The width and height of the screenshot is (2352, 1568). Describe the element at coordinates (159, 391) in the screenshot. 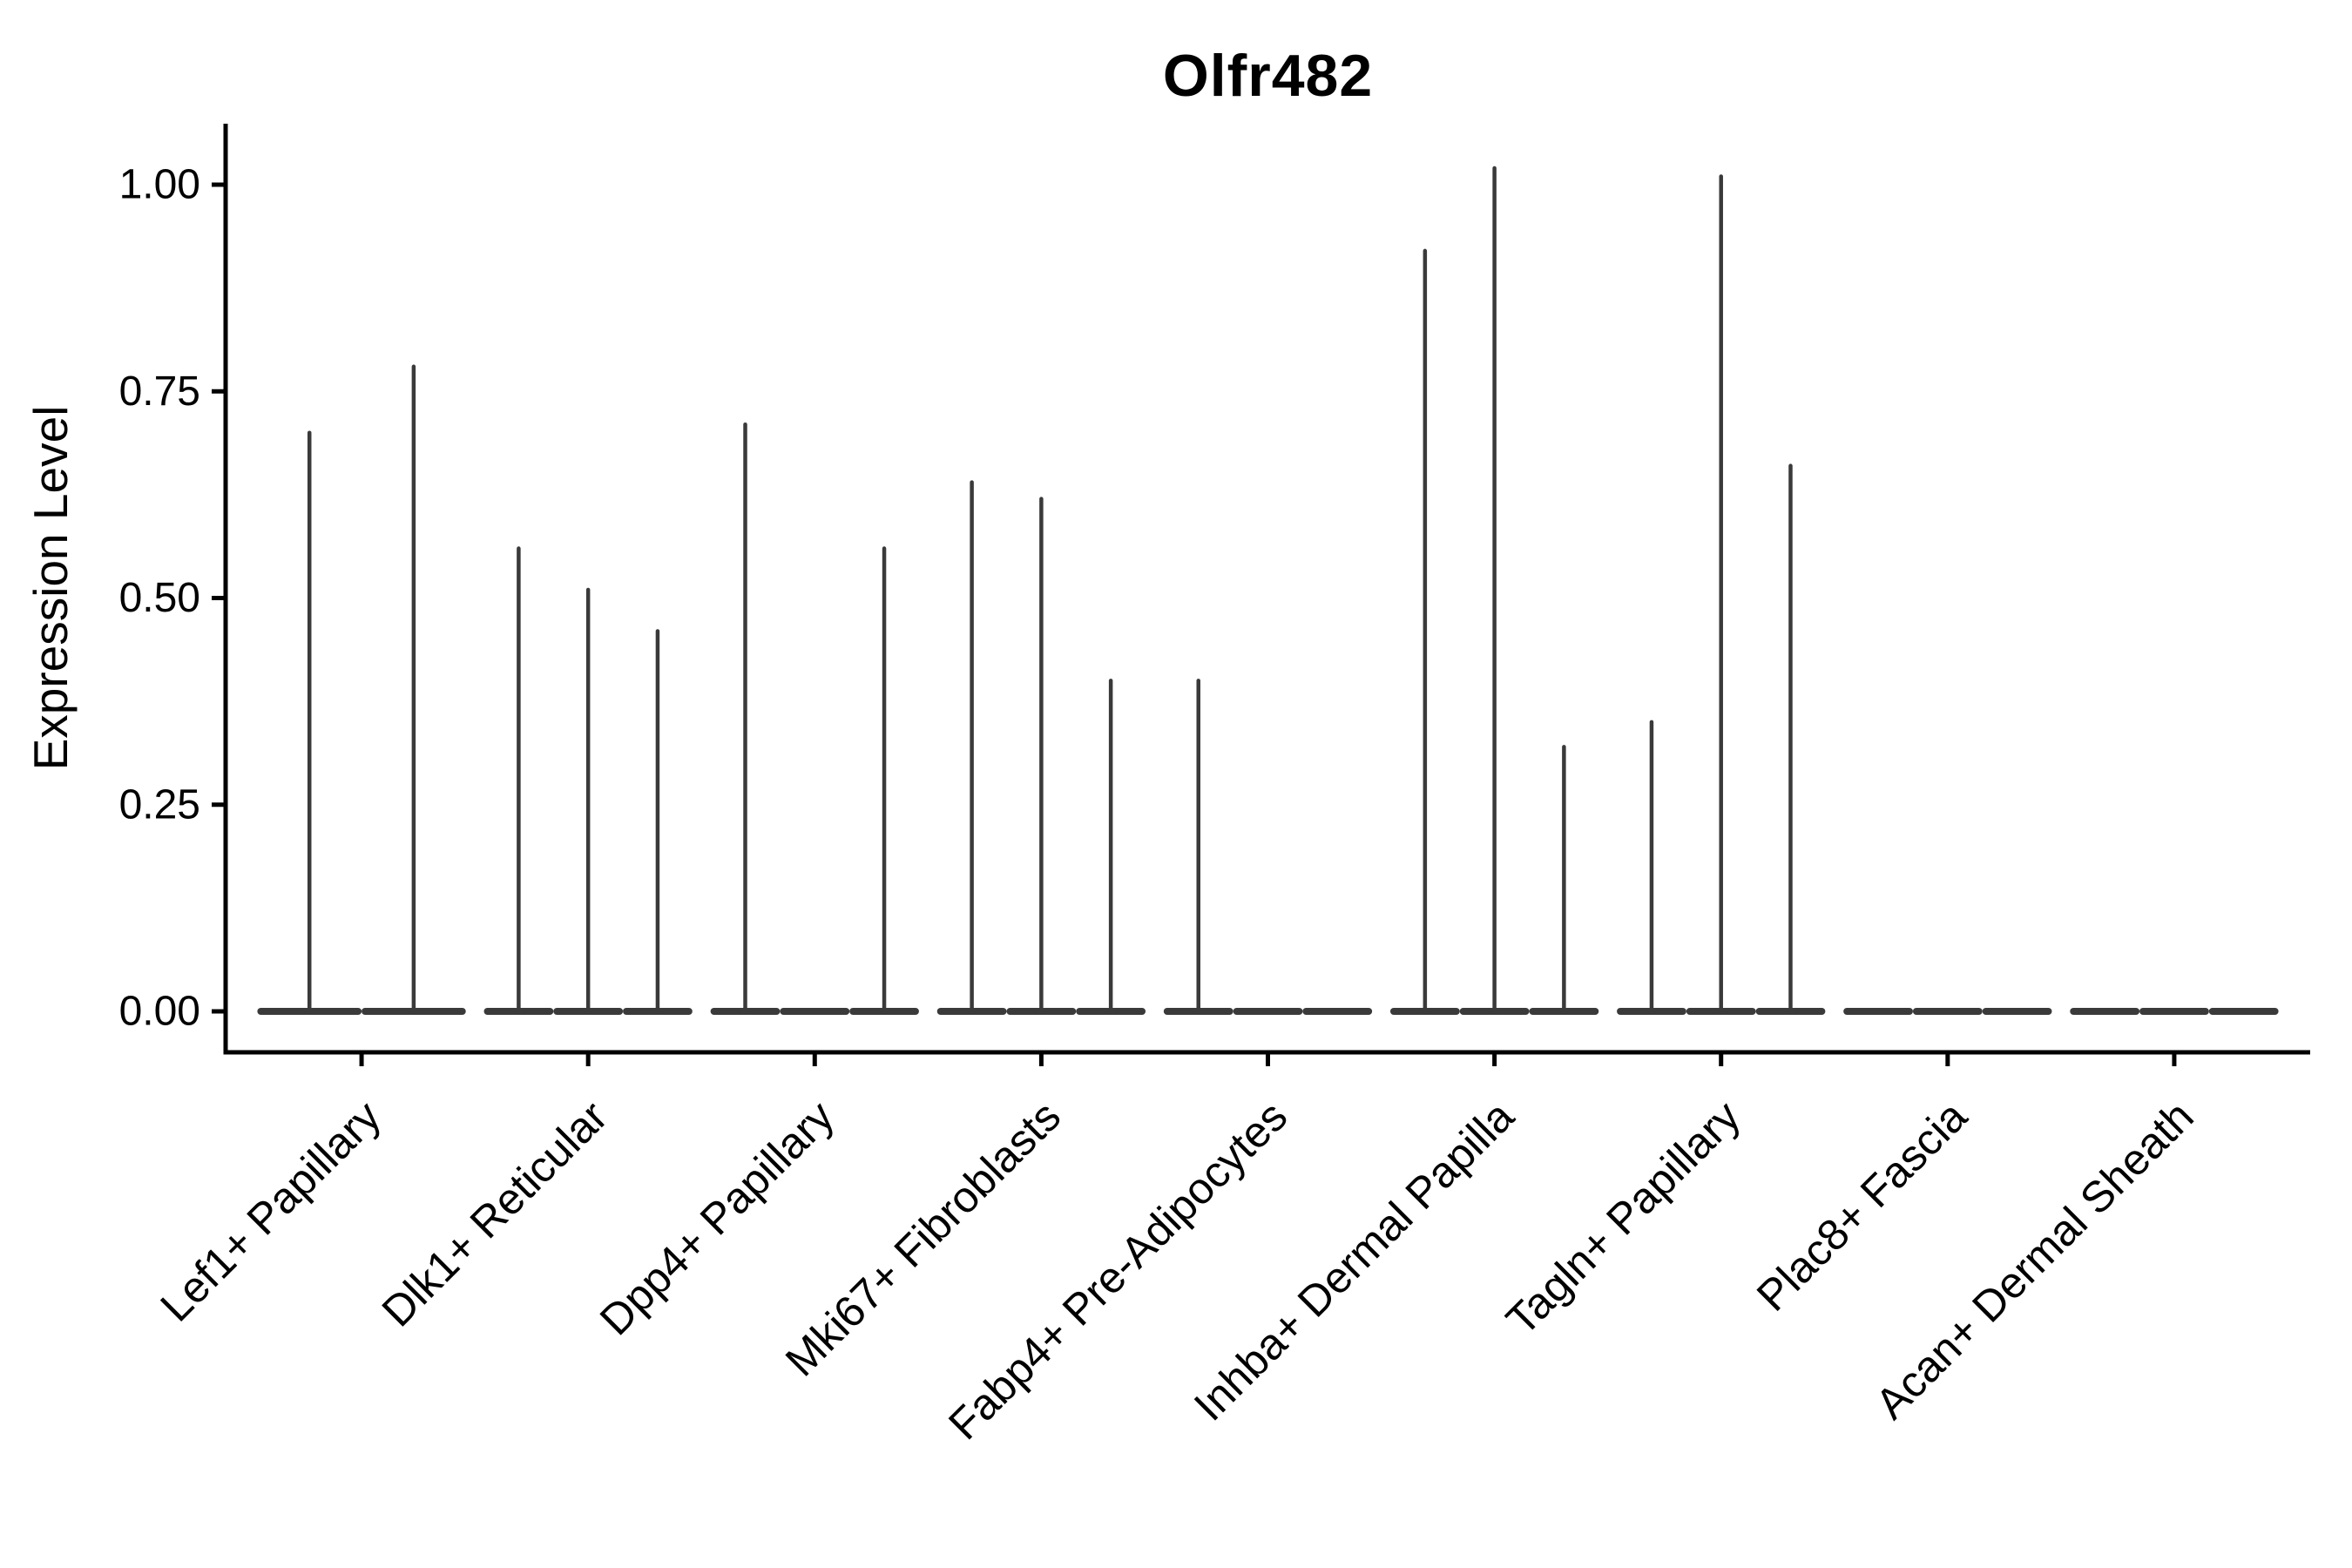

I see `y-tick-label: 0.75` at that location.